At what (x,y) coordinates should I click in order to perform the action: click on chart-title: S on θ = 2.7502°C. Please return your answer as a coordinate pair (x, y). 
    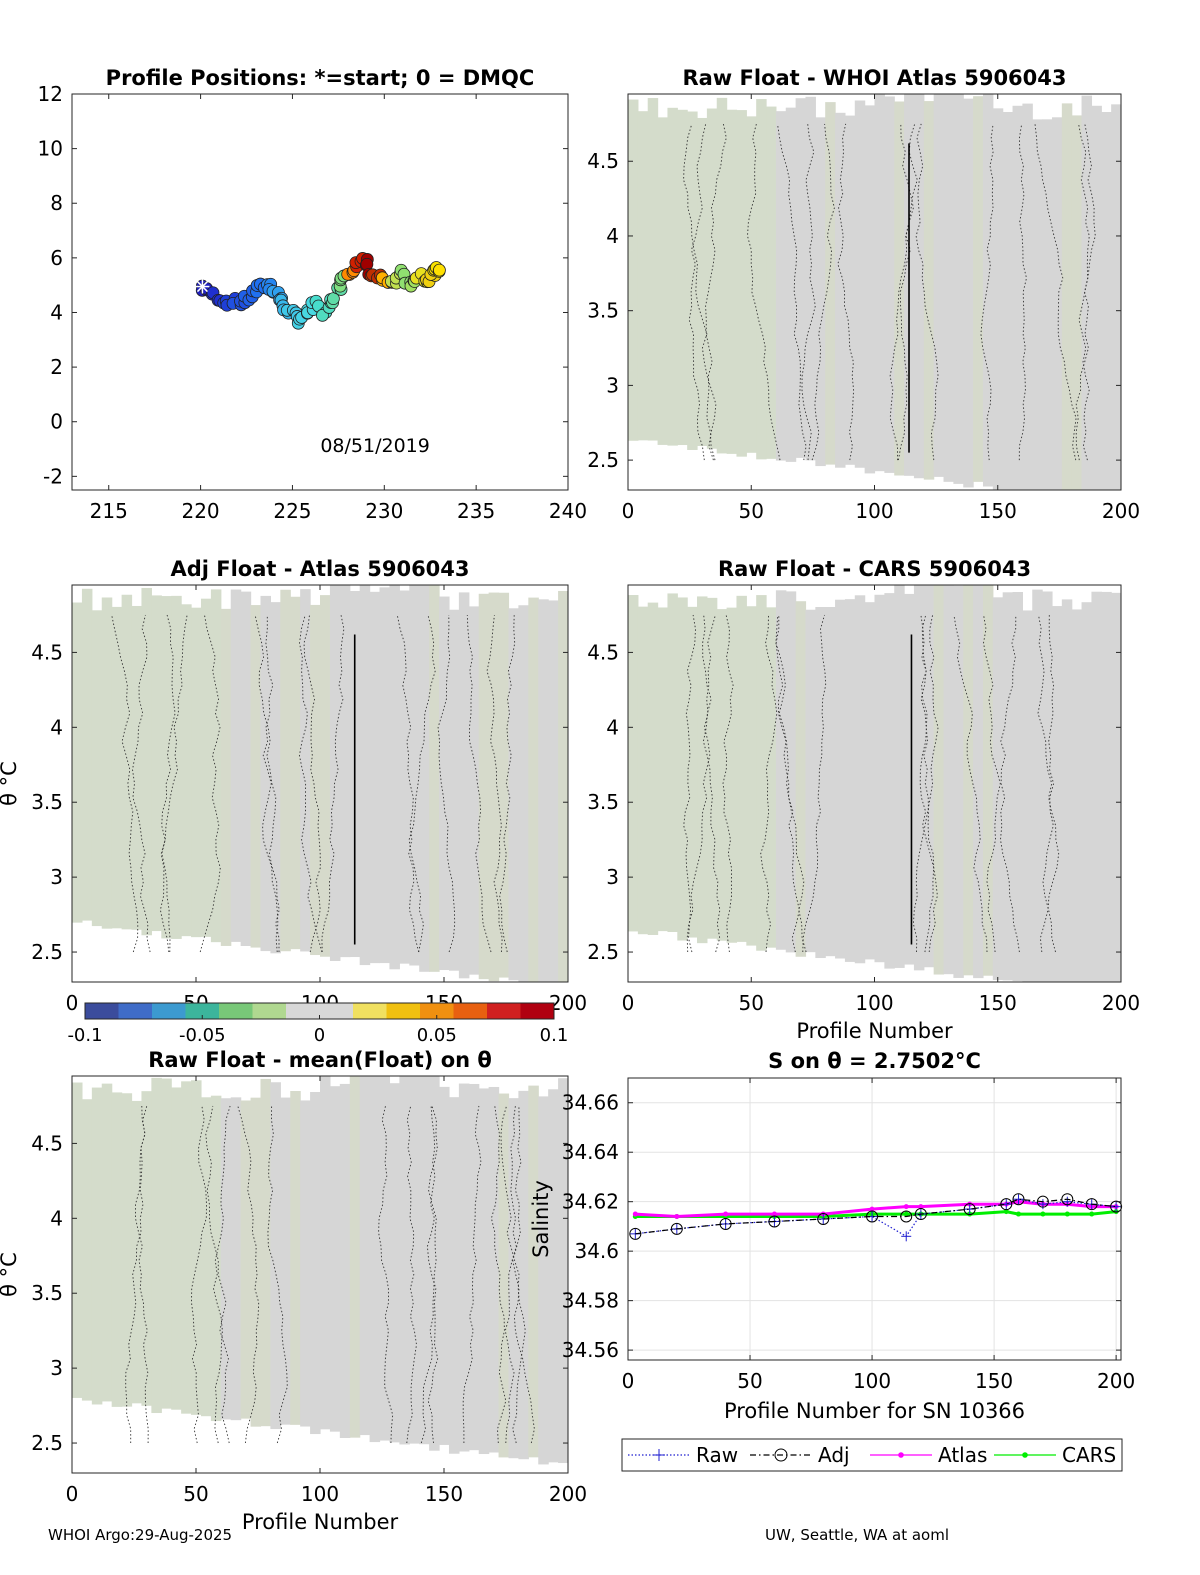
    Looking at the image, I should click on (874, 1061).